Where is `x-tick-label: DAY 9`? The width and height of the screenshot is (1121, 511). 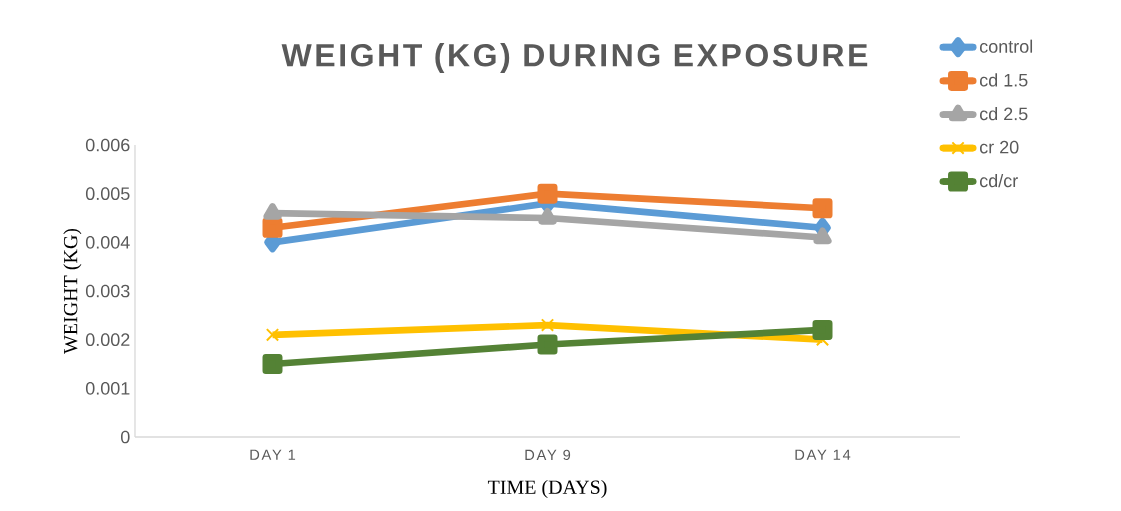 x-tick-label: DAY 9 is located at coordinates (548, 455).